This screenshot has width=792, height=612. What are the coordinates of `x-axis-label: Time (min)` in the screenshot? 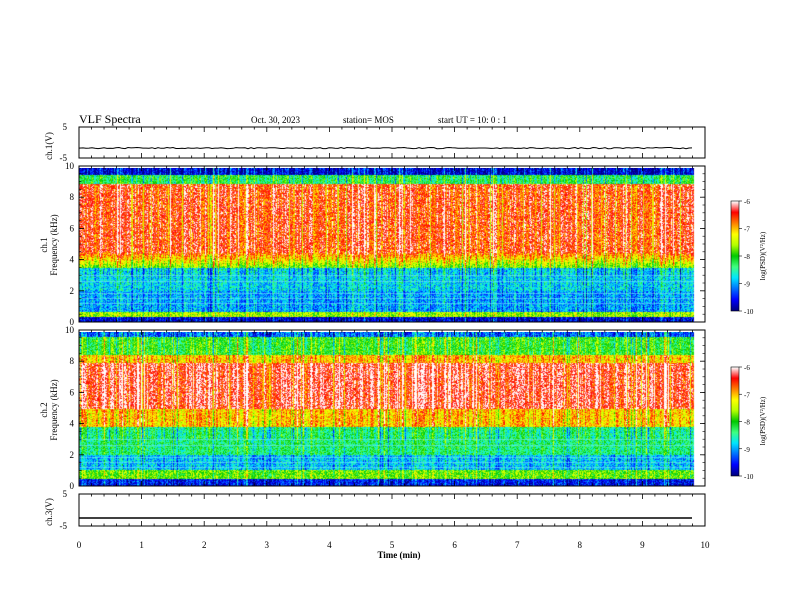 It's located at (398, 555).